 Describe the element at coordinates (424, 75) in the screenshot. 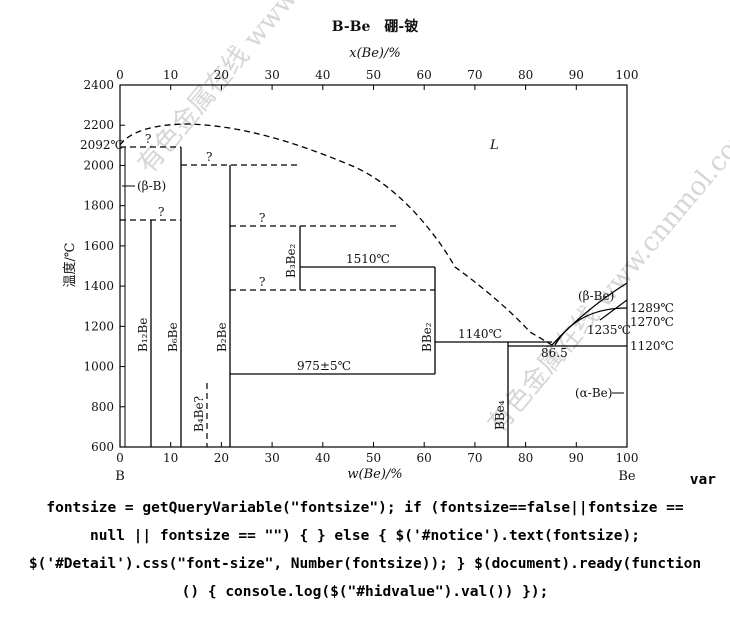

I see `top-tick-label: 60` at that location.